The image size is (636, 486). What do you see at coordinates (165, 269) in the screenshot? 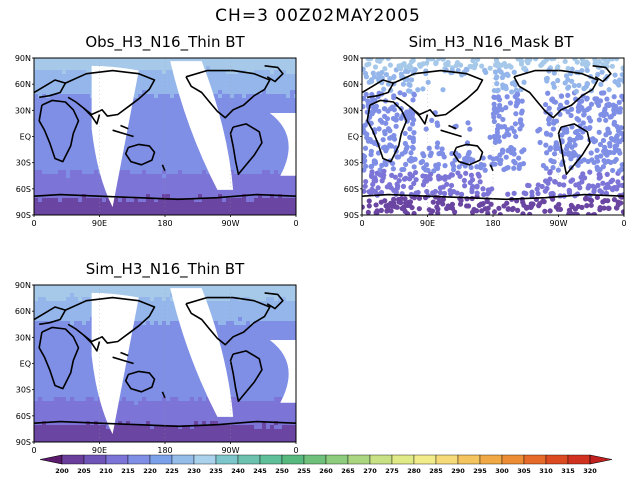
I see `panel-title-sim-thin: Sim_H3_N16_Thin BT` at bounding box center [165, 269].